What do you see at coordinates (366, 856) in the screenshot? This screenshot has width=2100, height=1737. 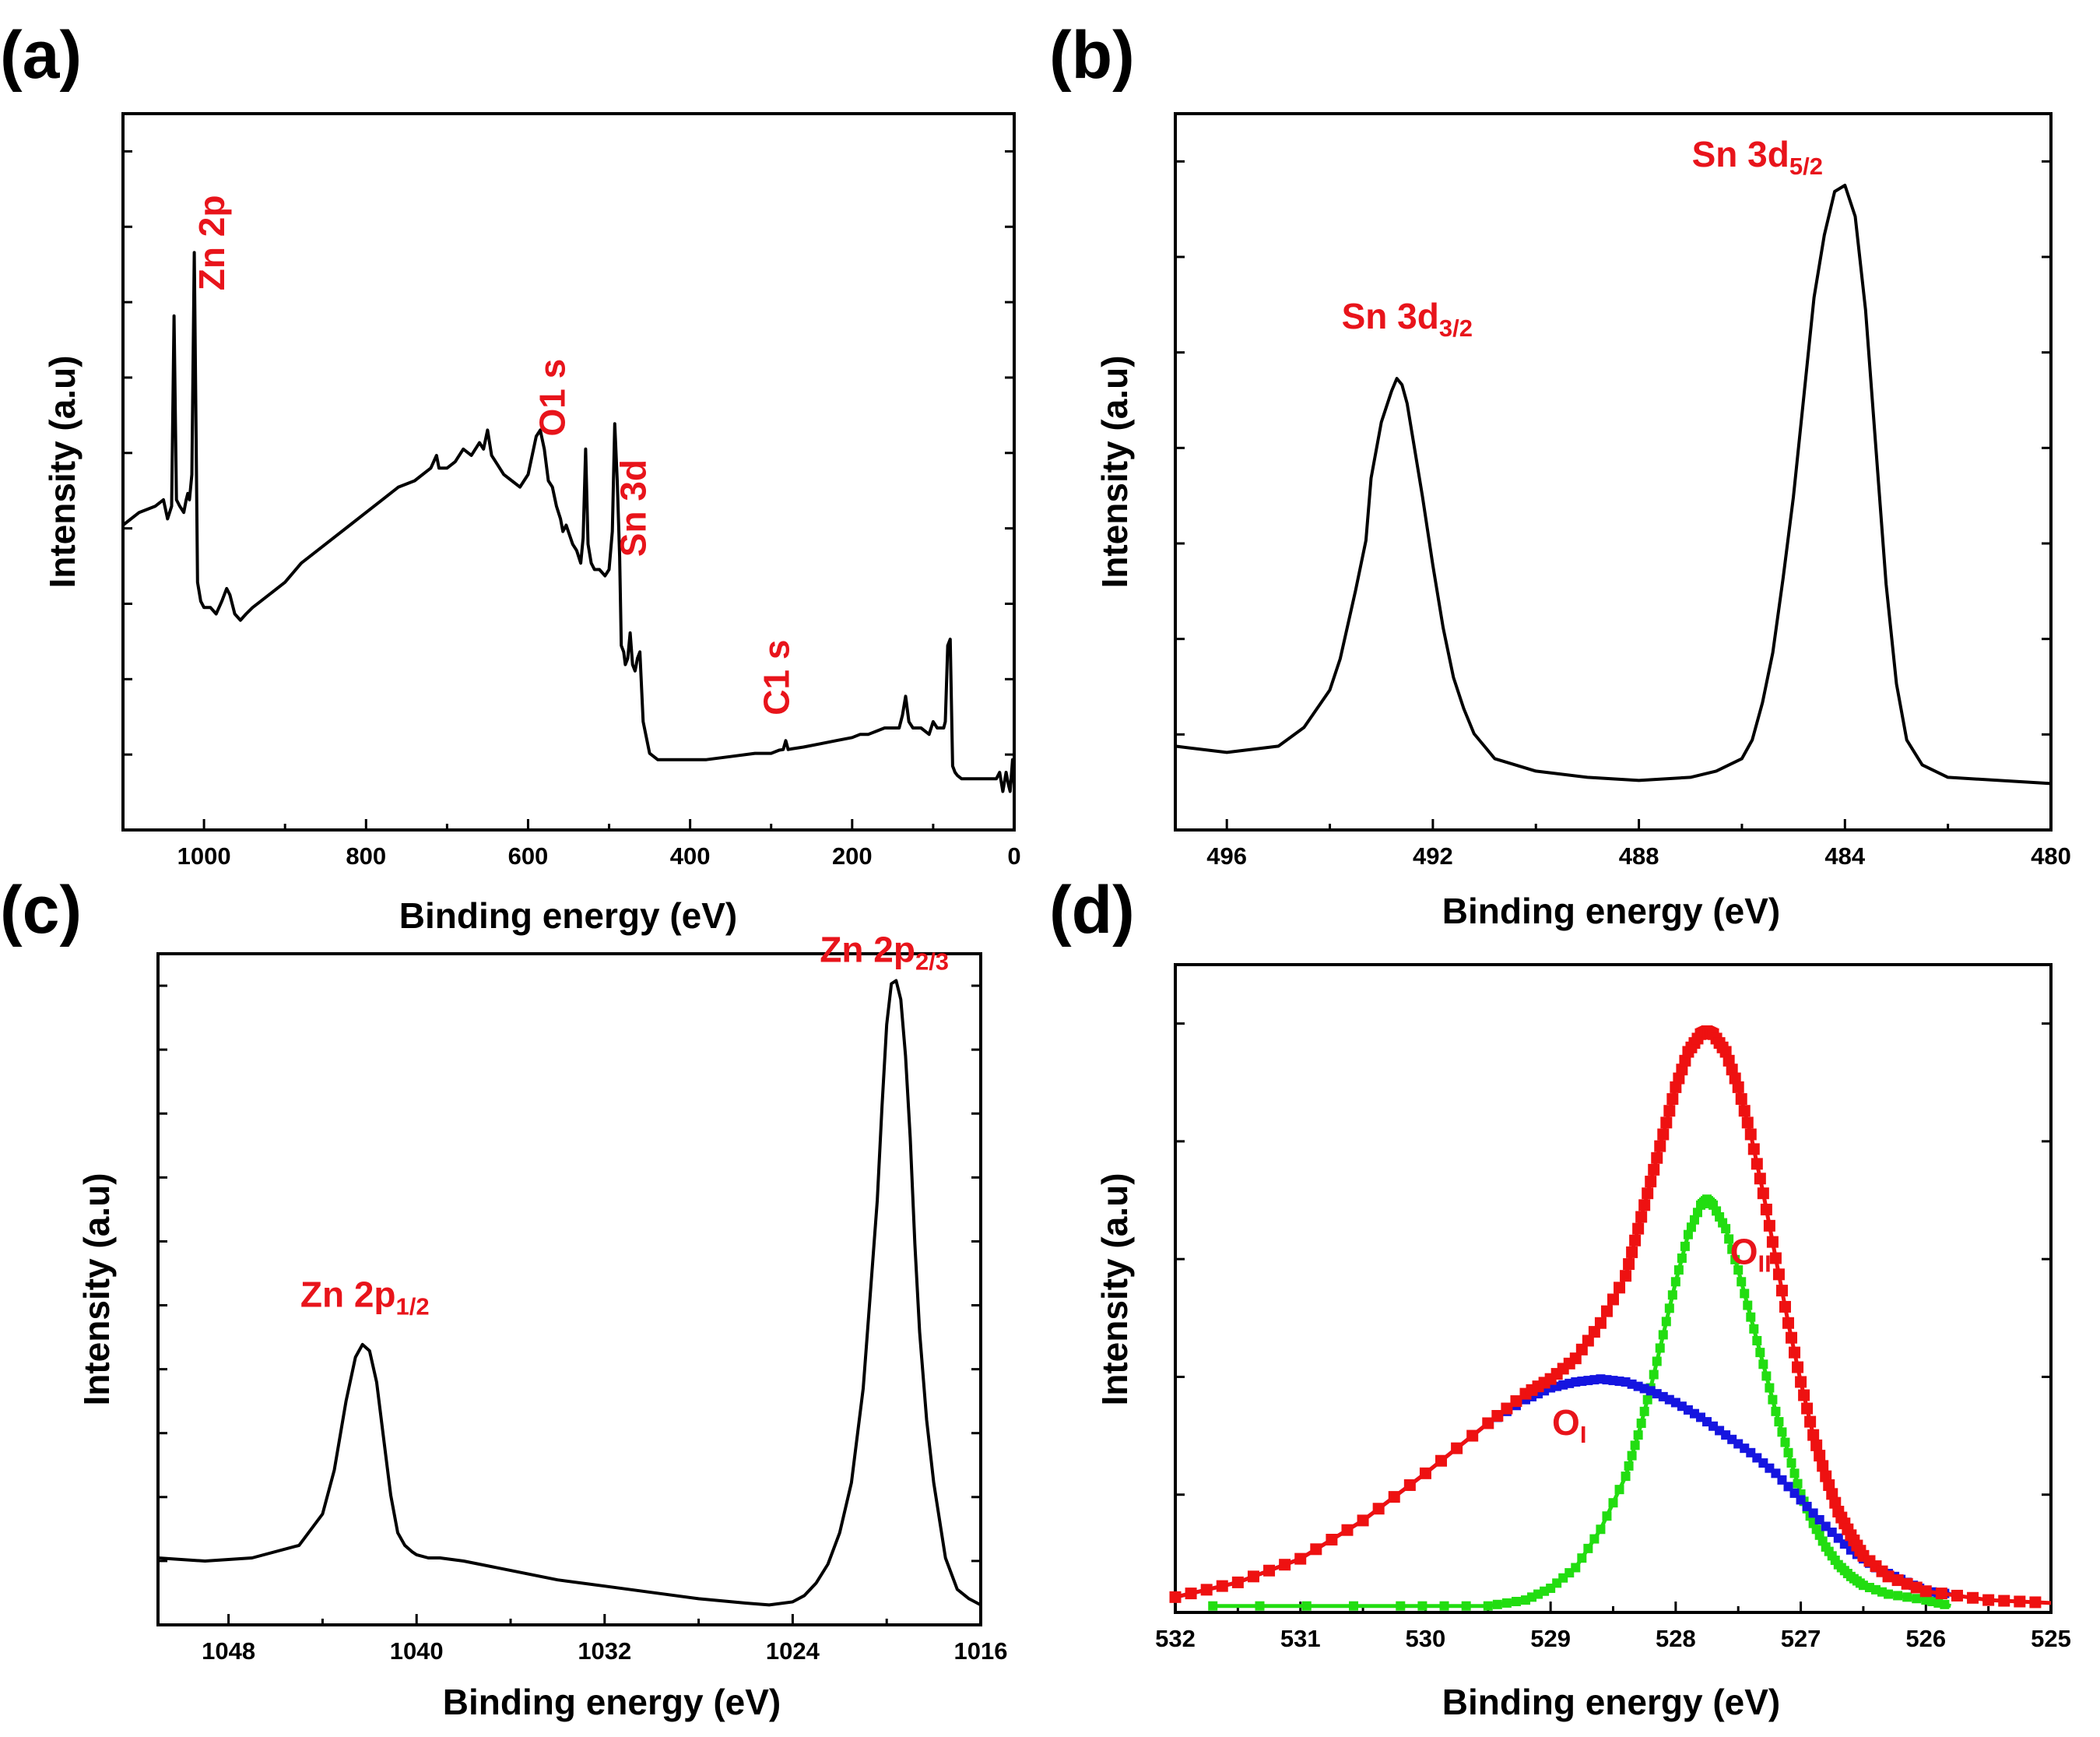 I see `panel-a-xtick-label: 800` at bounding box center [366, 856].